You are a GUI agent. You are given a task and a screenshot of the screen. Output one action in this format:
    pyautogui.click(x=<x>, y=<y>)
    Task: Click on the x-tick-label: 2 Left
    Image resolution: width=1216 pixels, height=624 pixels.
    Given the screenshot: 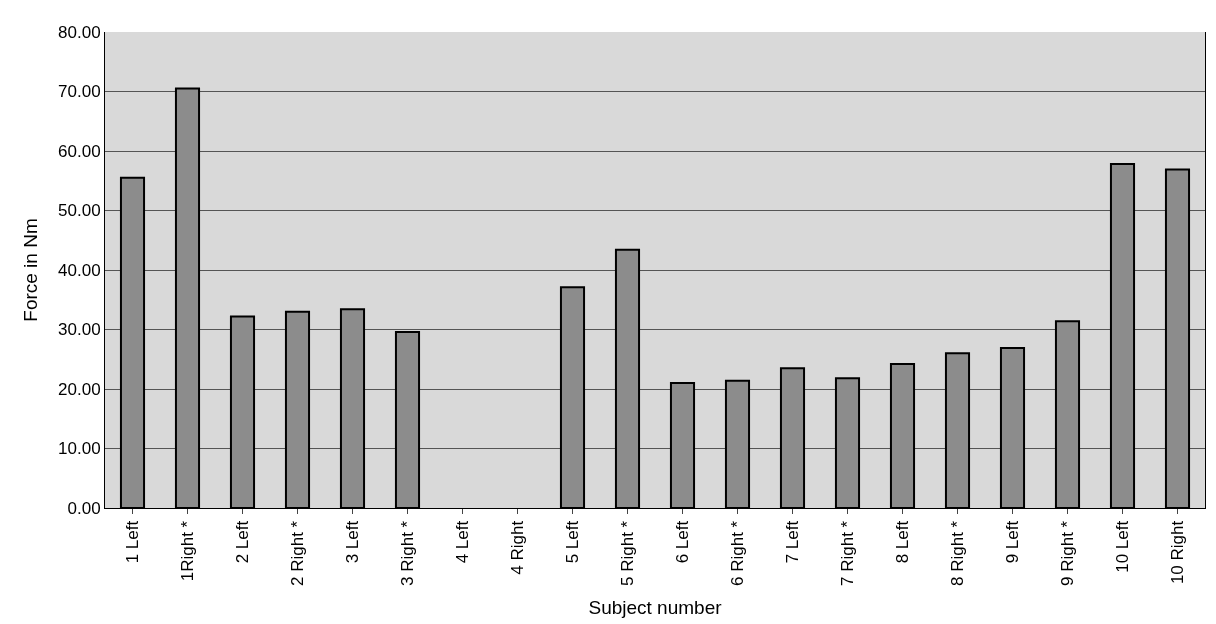 What is the action you would take?
    pyautogui.click(x=243, y=542)
    